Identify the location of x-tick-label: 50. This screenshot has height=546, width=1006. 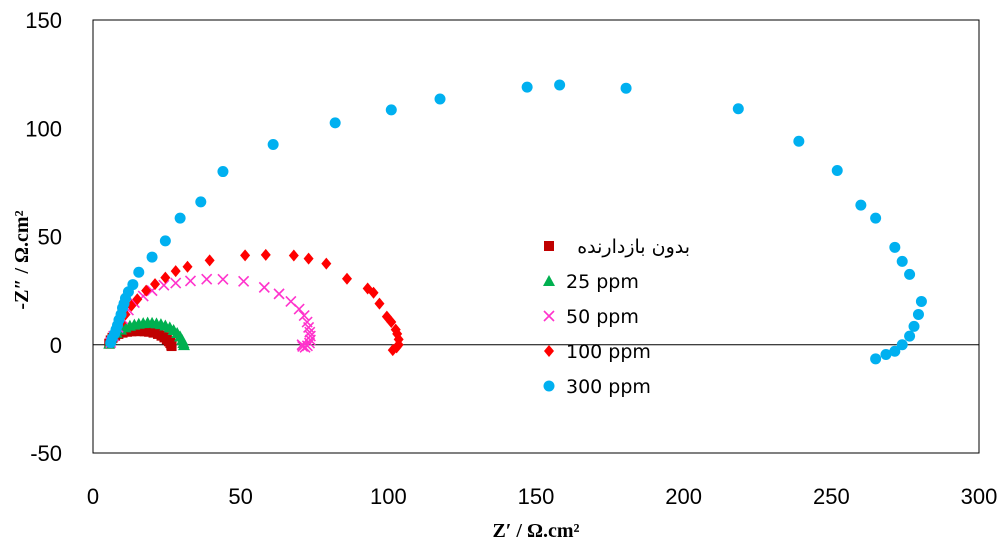
(240, 496).